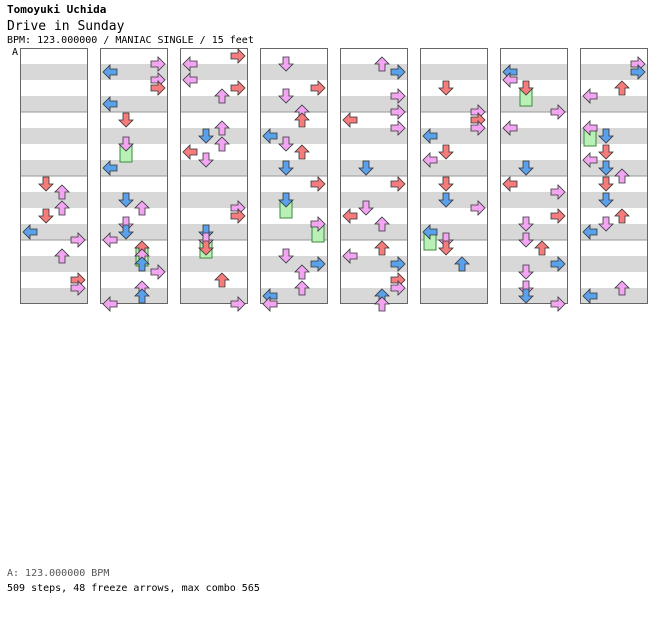 The height and width of the screenshot is (620, 672). What do you see at coordinates (15, 52) in the screenshot?
I see `bpm-marker: A` at bounding box center [15, 52].